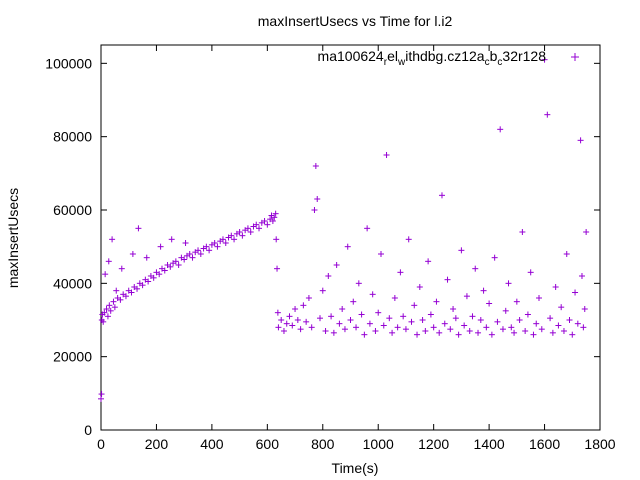 This screenshot has width=640, height=480. I want to click on x-tick-label: 1600, so click(544, 444).